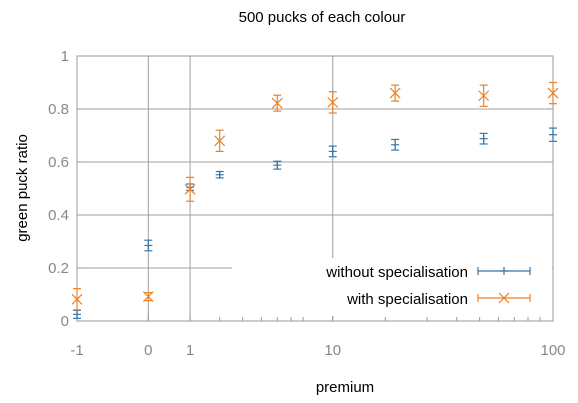 The image size is (578, 403). Describe the element at coordinates (58, 162) in the screenshot. I see `y-tick-label: 0.6` at that location.